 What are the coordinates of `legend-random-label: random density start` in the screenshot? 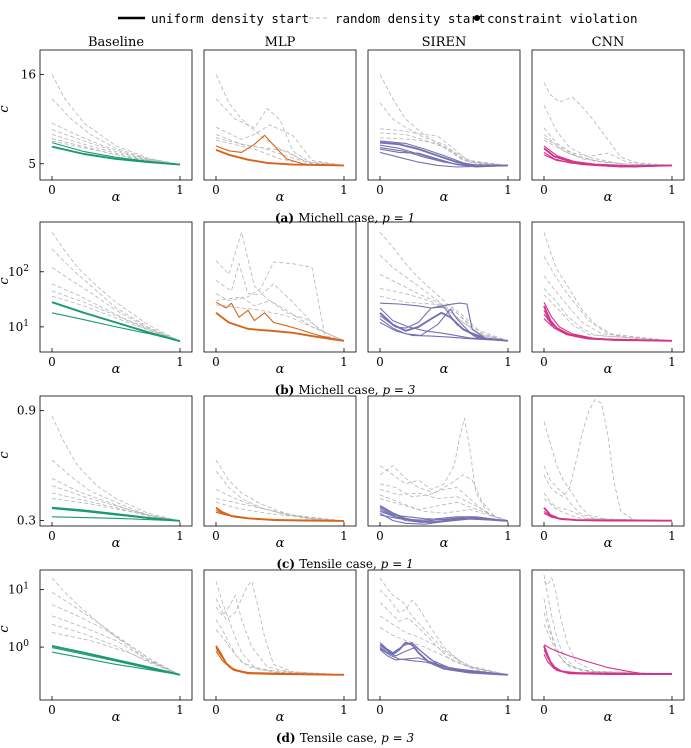 It's located at (410, 18).